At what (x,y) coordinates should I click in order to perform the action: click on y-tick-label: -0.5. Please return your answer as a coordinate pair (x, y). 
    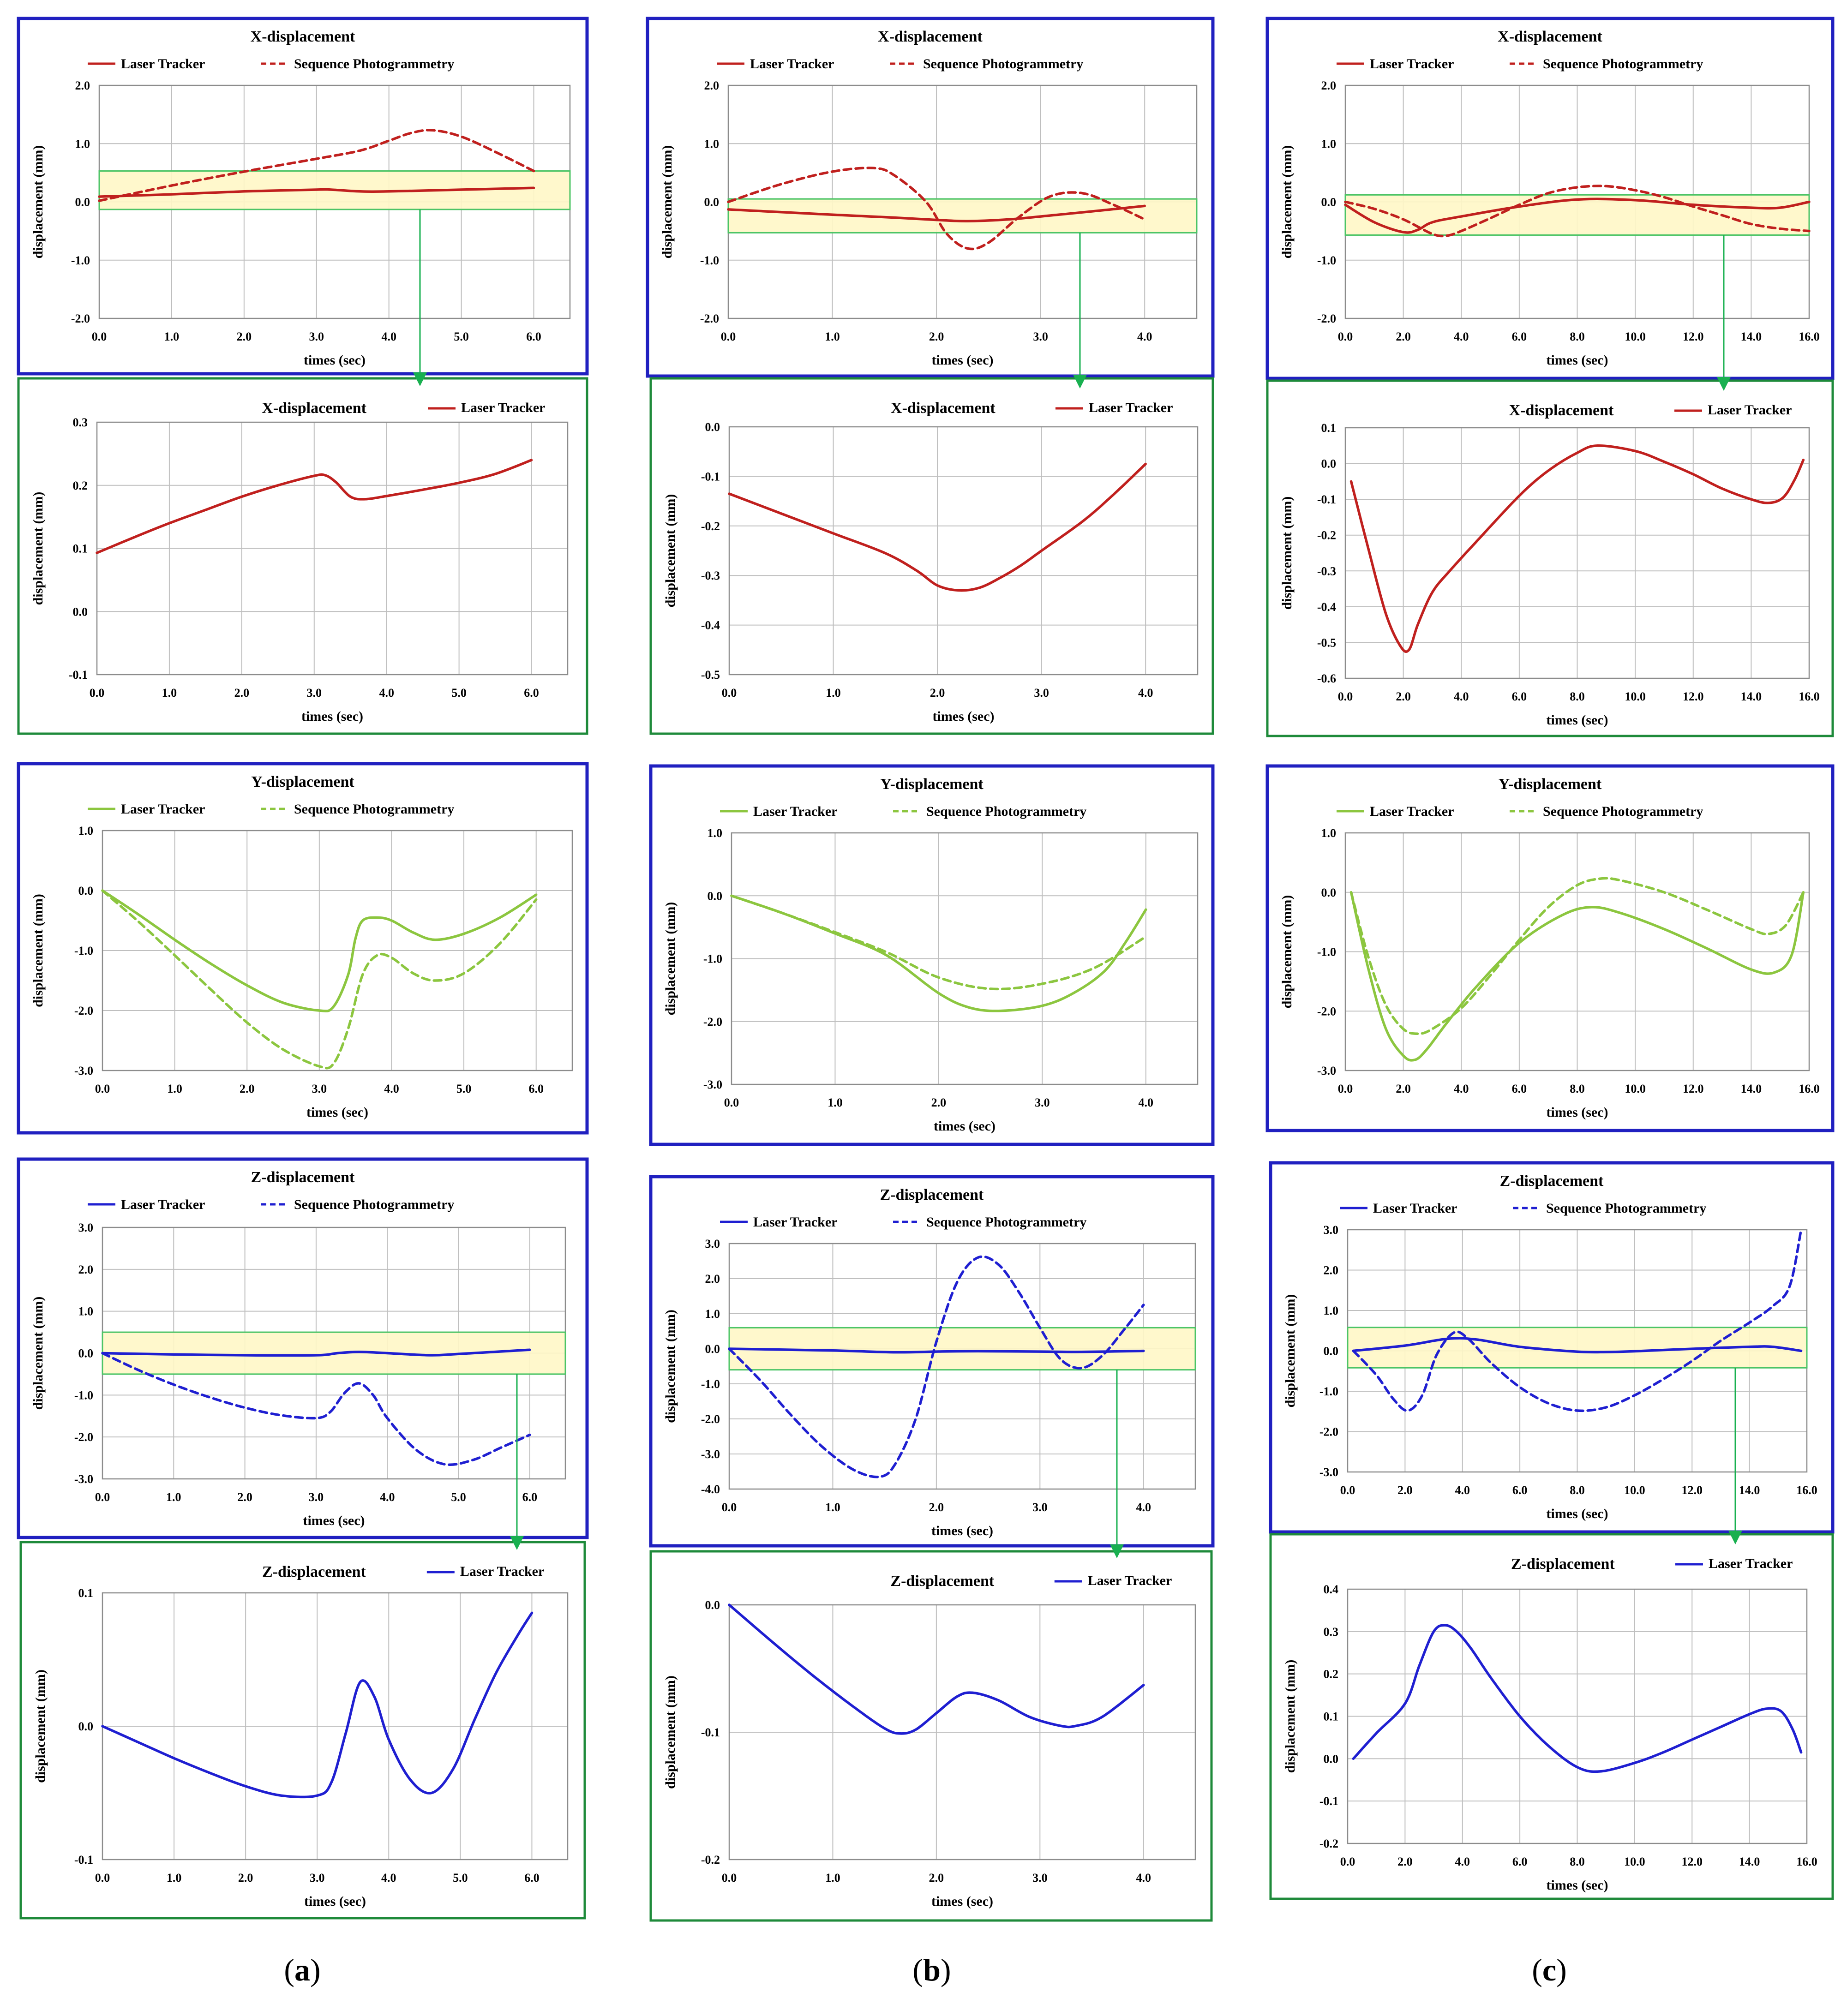
    Looking at the image, I should click on (1326, 643).